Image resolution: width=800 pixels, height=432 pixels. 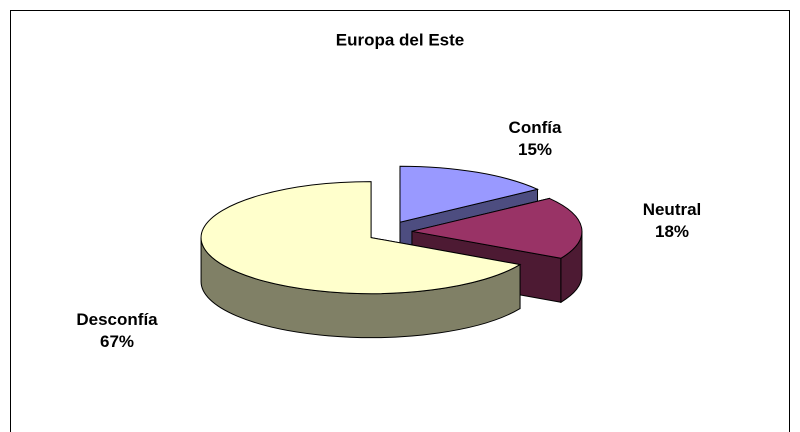 I want to click on data-label-name: Desconfía, so click(x=117, y=319).